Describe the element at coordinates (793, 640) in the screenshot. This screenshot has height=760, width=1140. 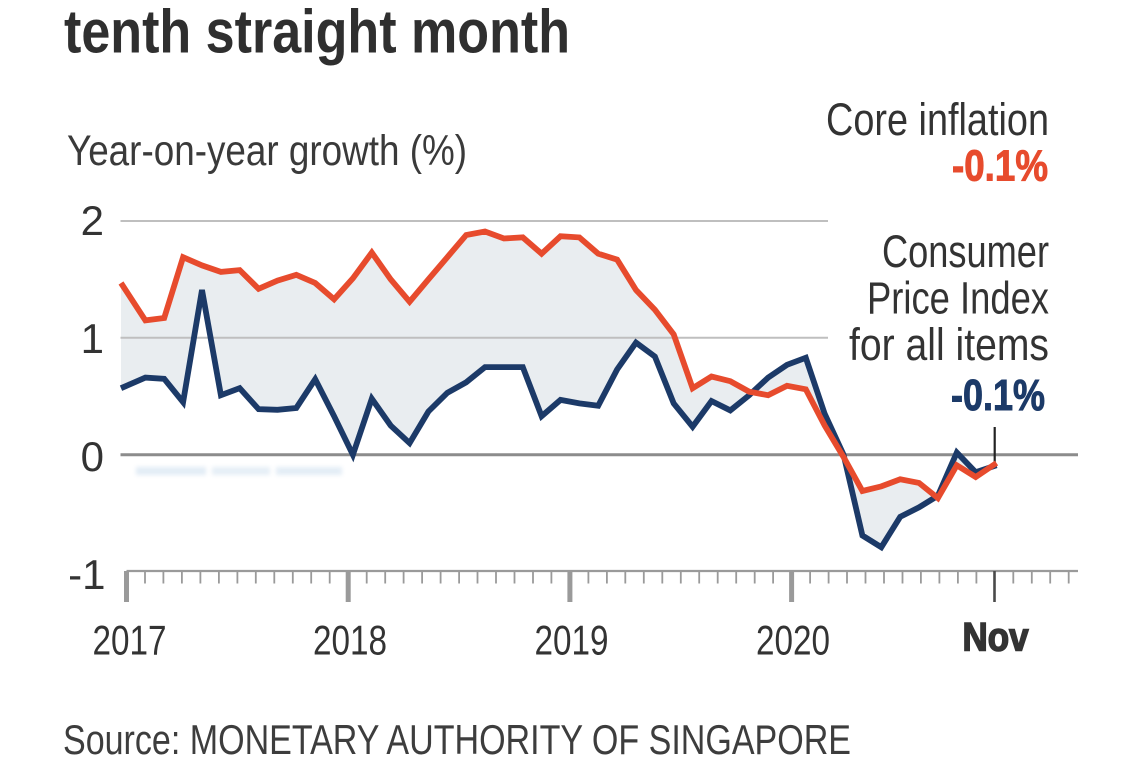
I see `svg-text: 2020` at that location.